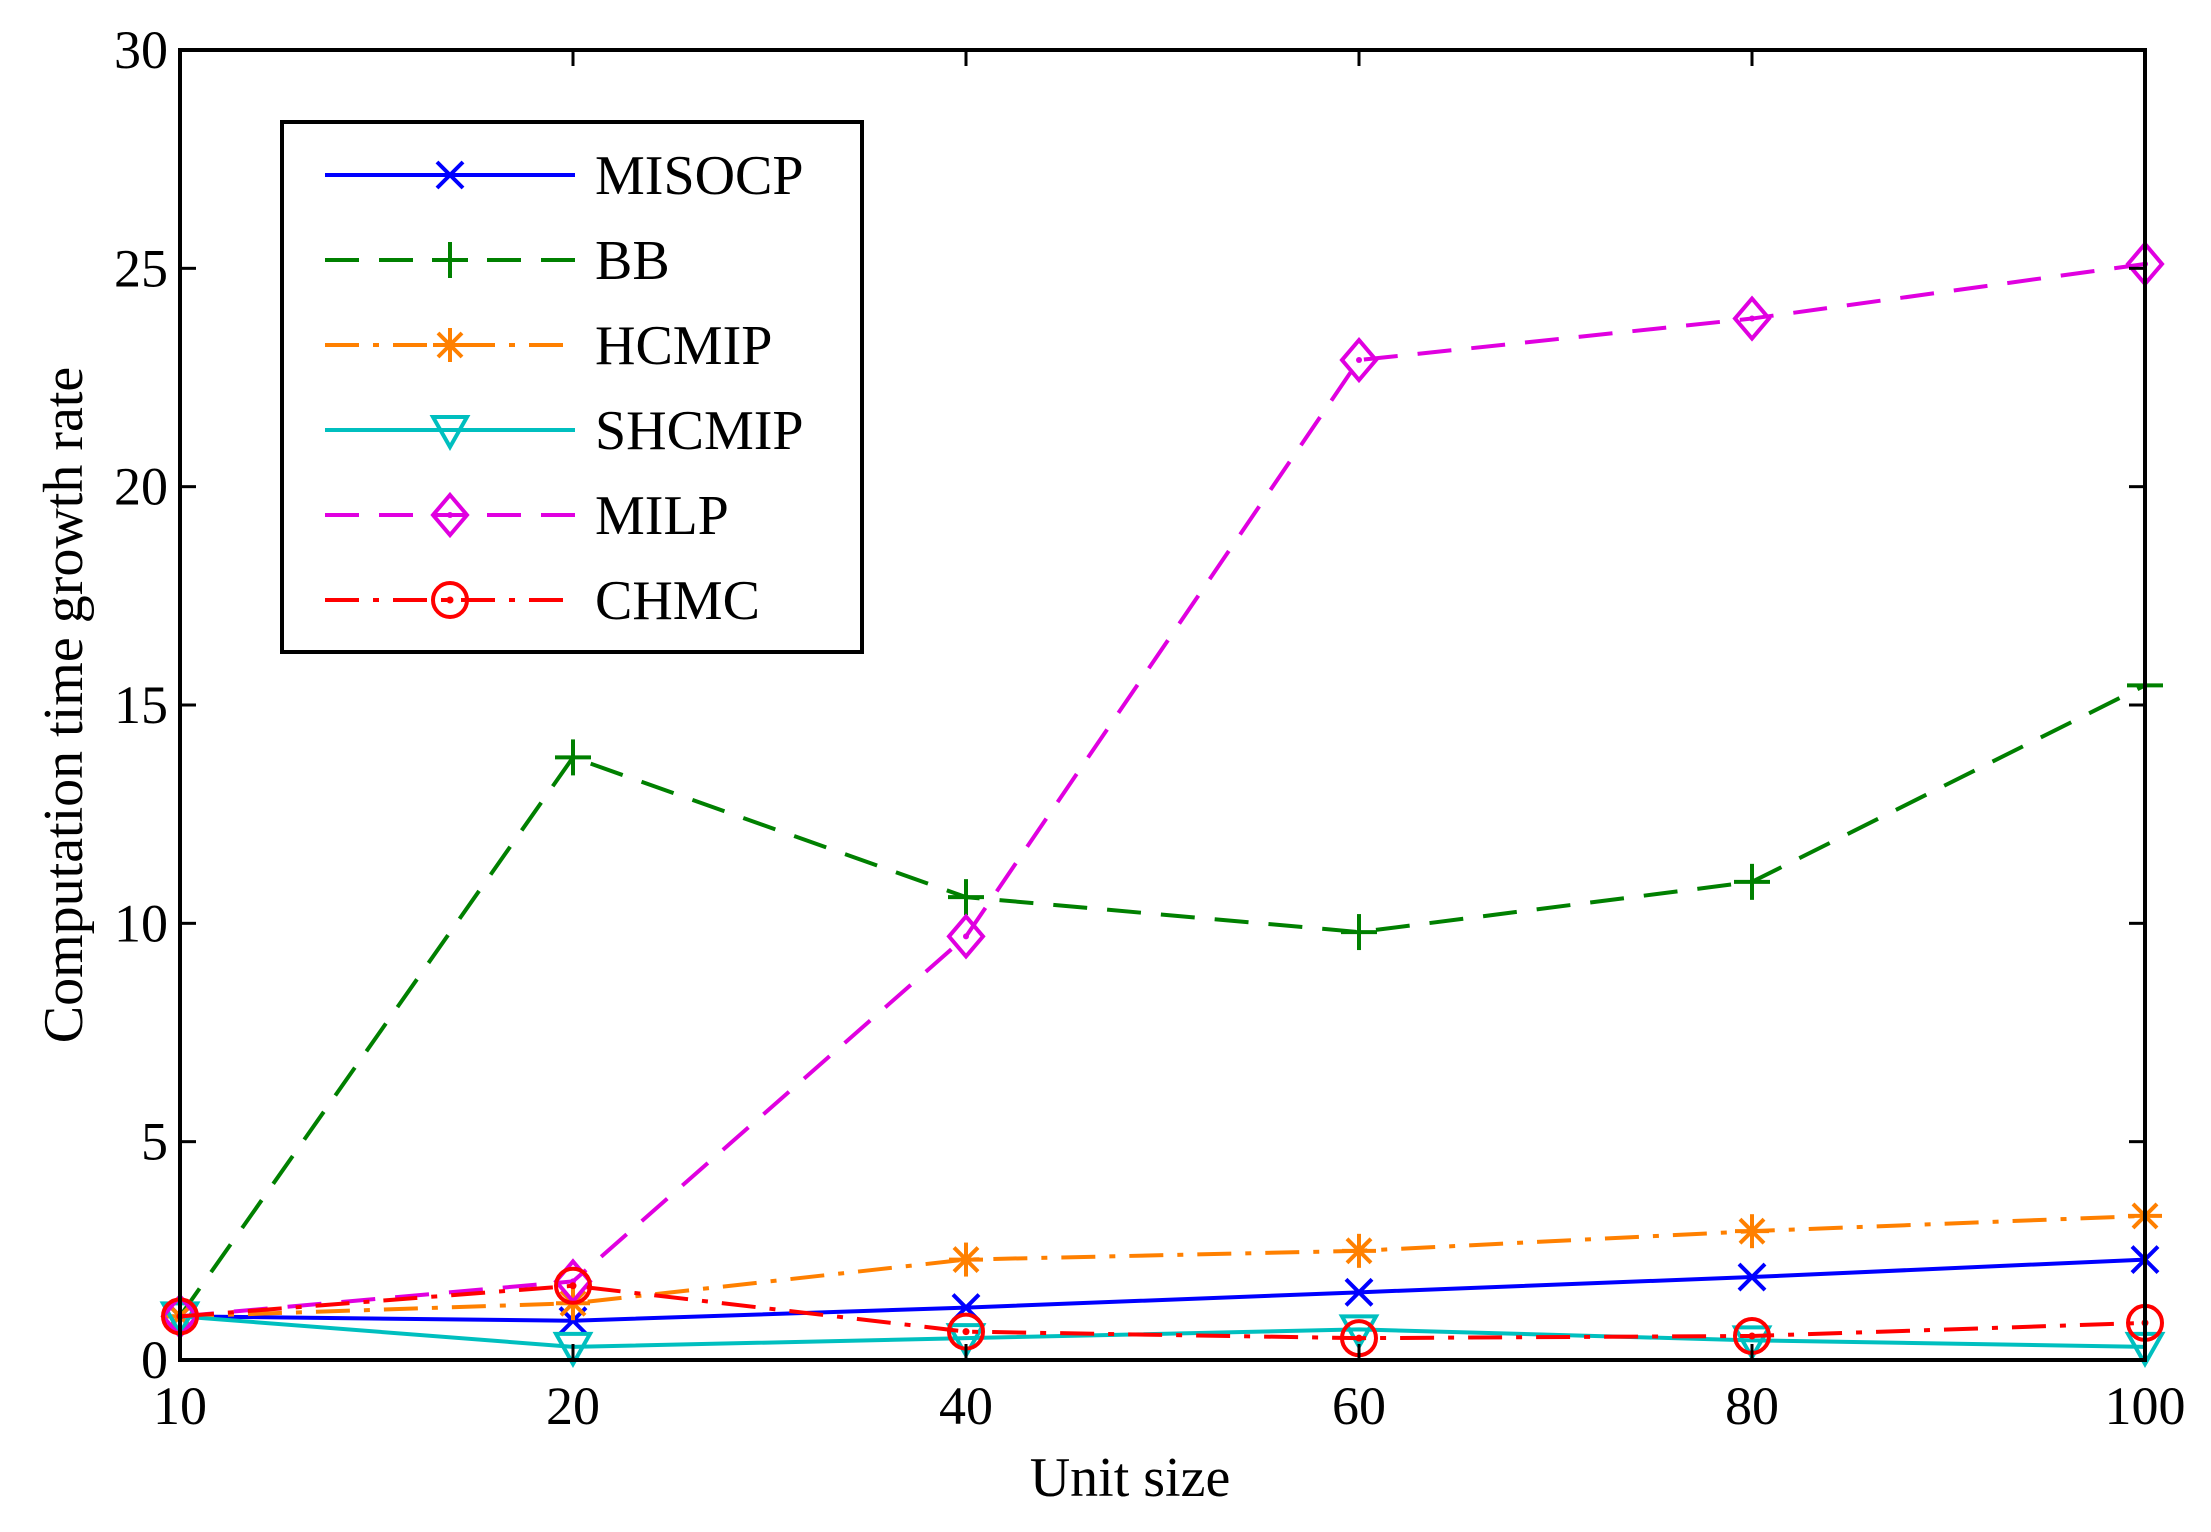 Image resolution: width=2211 pixels, height=1532 pixels. I want to click on legend-box, so click(572, 387).